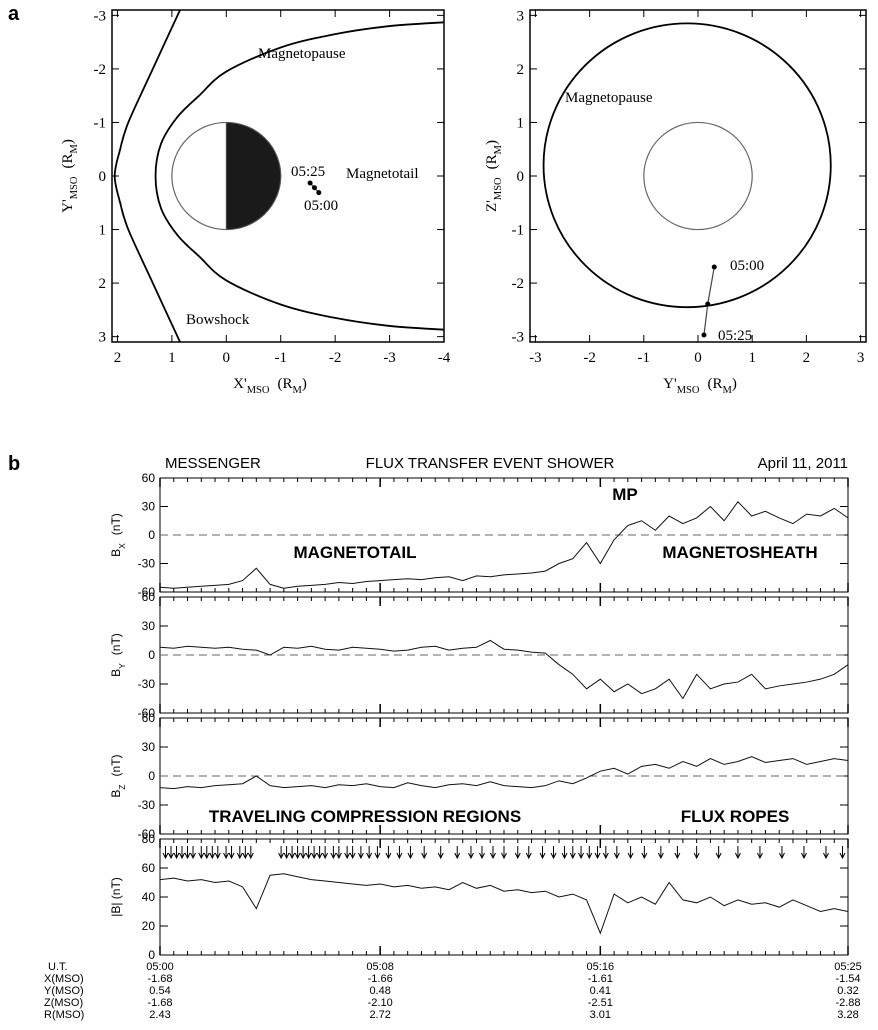 The image size is (878, 1030). Describe the element at coordinates (63, 1003) in the screenshot. I see `ephemeris-row-label: Z(MSO)` at that location.